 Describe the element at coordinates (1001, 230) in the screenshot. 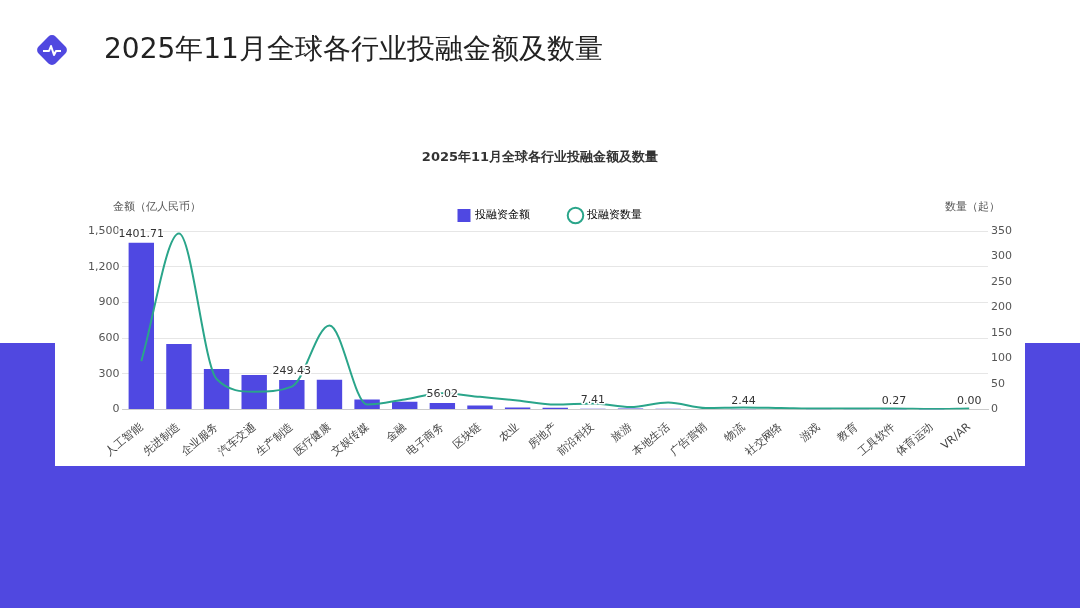

I see `y2-tick-label: 350` at that location.